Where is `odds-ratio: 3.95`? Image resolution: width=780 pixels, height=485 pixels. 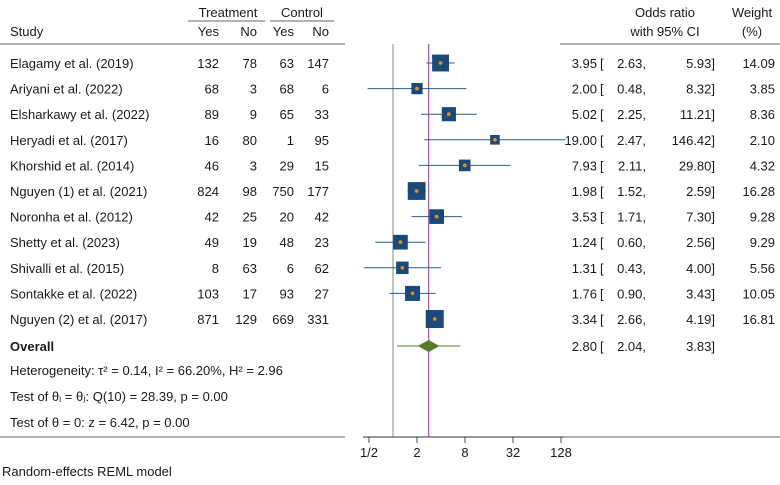 odds-ratio: 3.95 is located at coordinates (584, 63).